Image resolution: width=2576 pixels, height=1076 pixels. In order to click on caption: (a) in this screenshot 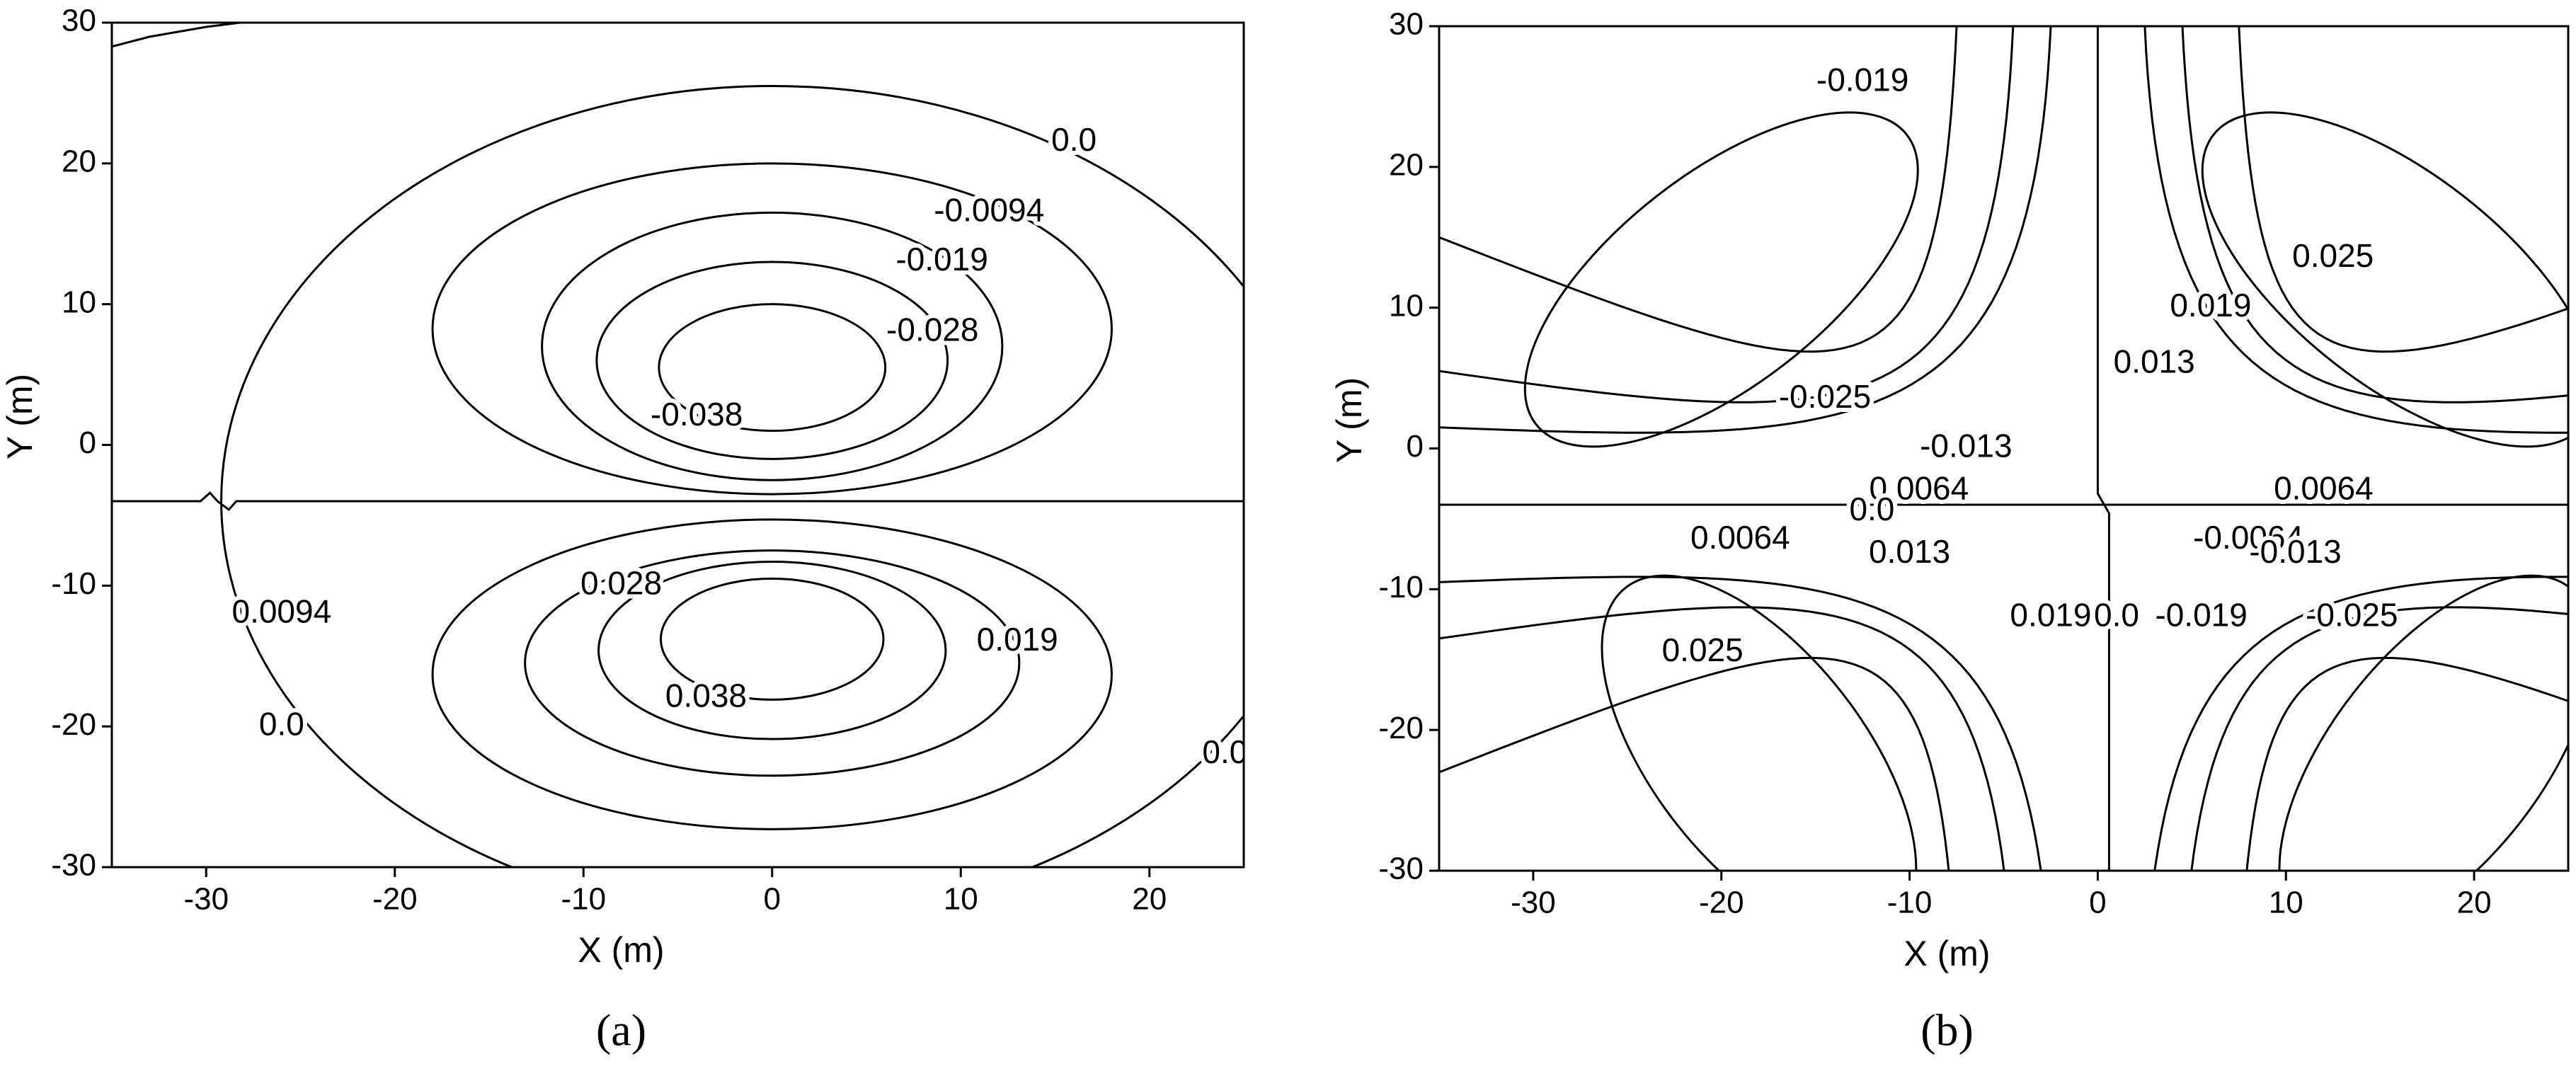, I will do `click(621, 1030)`.